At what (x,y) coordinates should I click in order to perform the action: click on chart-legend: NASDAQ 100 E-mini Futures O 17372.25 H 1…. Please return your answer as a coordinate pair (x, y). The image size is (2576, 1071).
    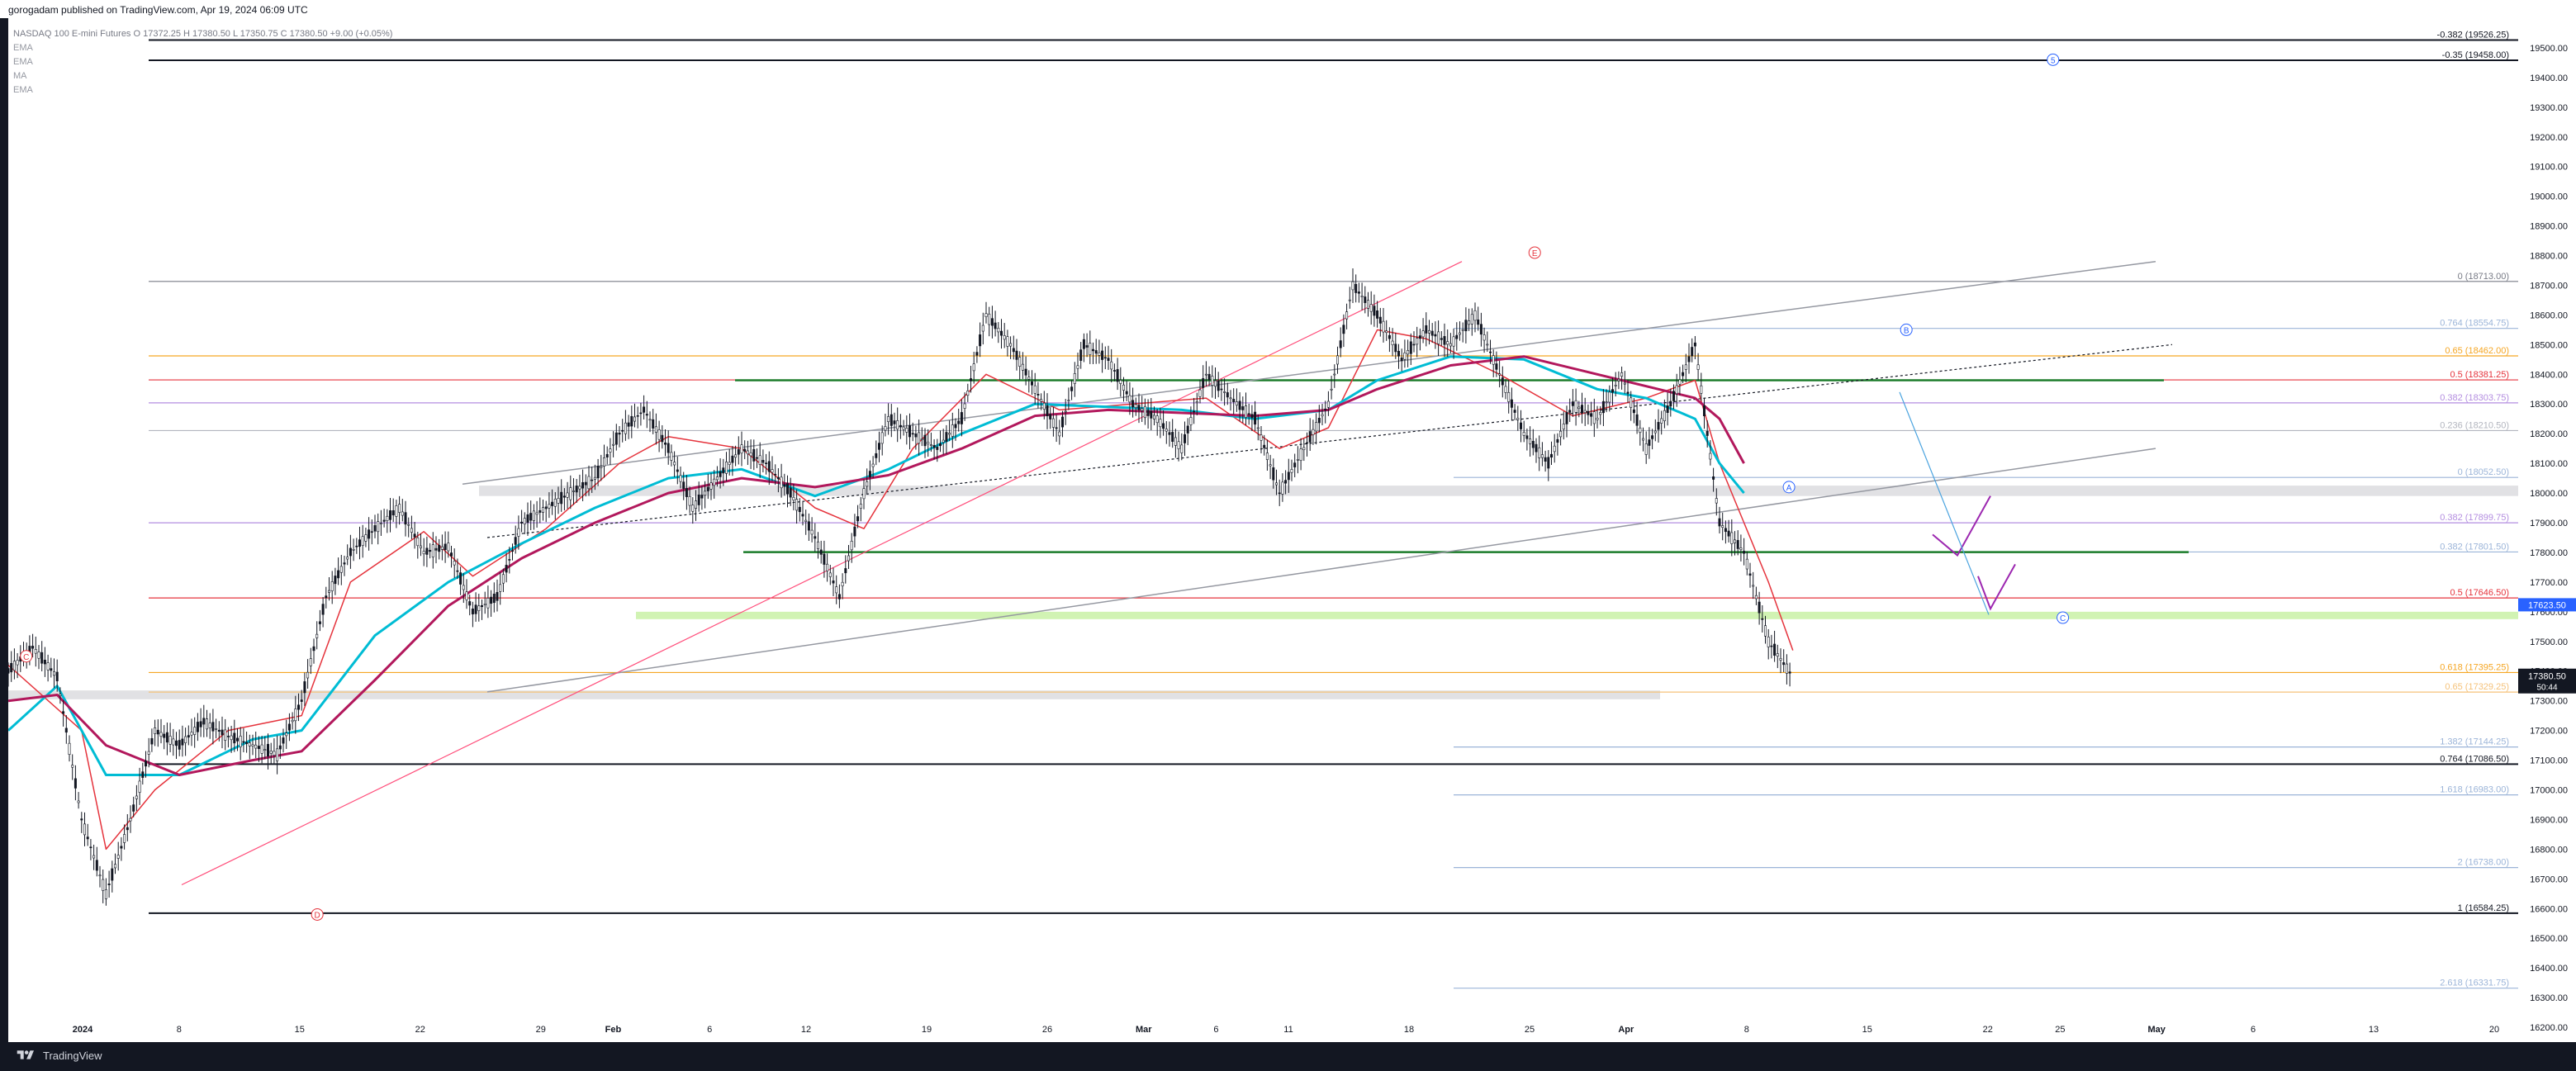
    Looking at the image, I should click on (202, 62).